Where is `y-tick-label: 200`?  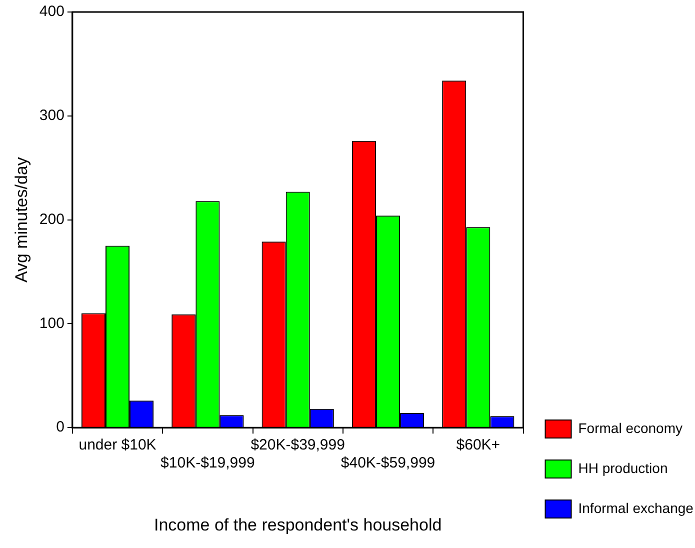 y-tick-label: 200 is located at coordinates (51, 219).